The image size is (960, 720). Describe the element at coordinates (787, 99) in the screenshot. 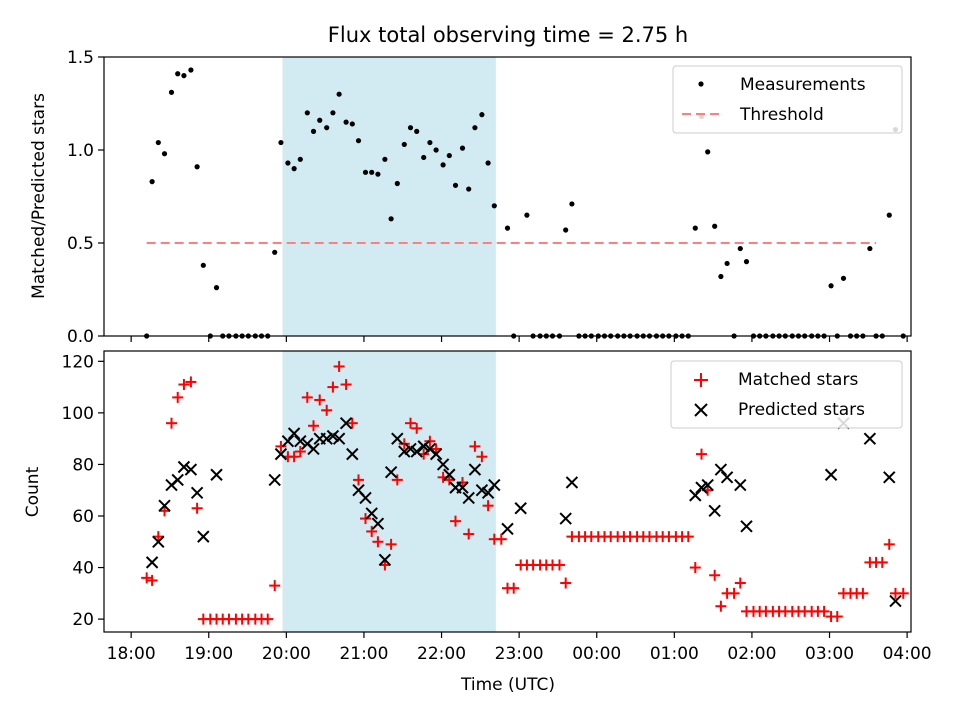

I see `top-legend-box` at that location.